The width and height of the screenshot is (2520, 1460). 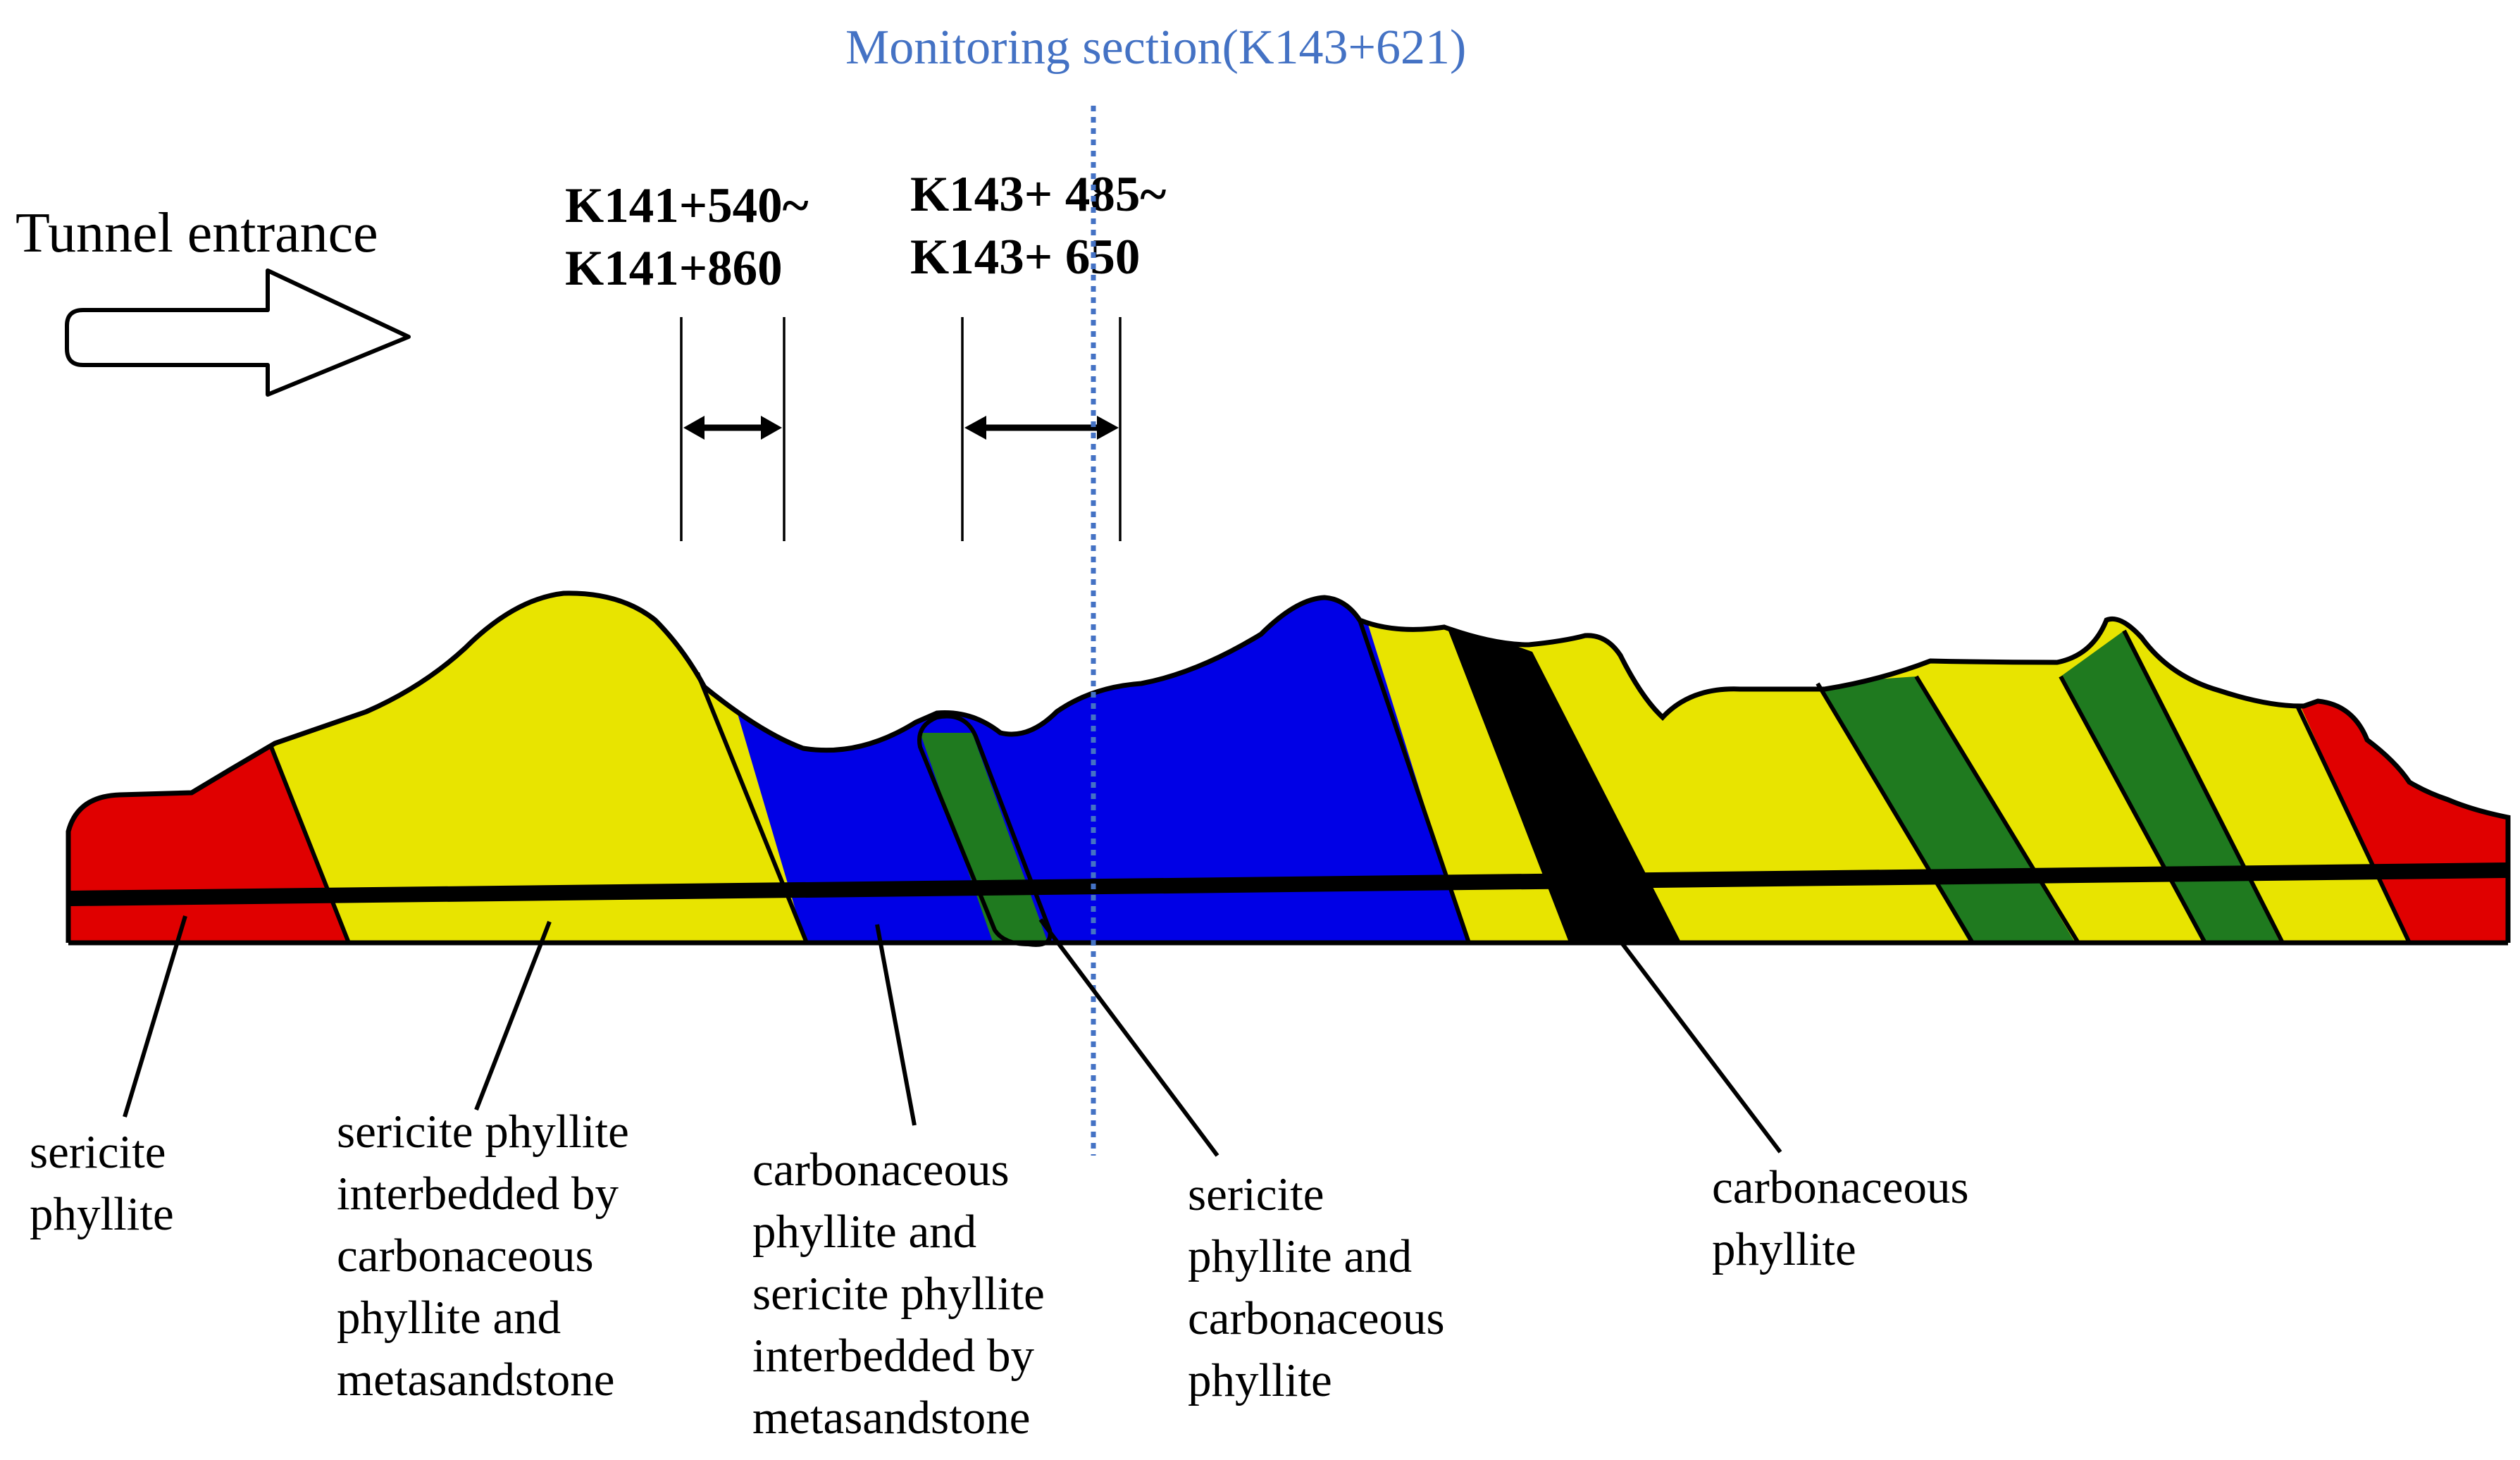 What do you see at coordinates (952, 1036) in the screenshot?
I see `leader-lines` at bounding box center [952, 1036].